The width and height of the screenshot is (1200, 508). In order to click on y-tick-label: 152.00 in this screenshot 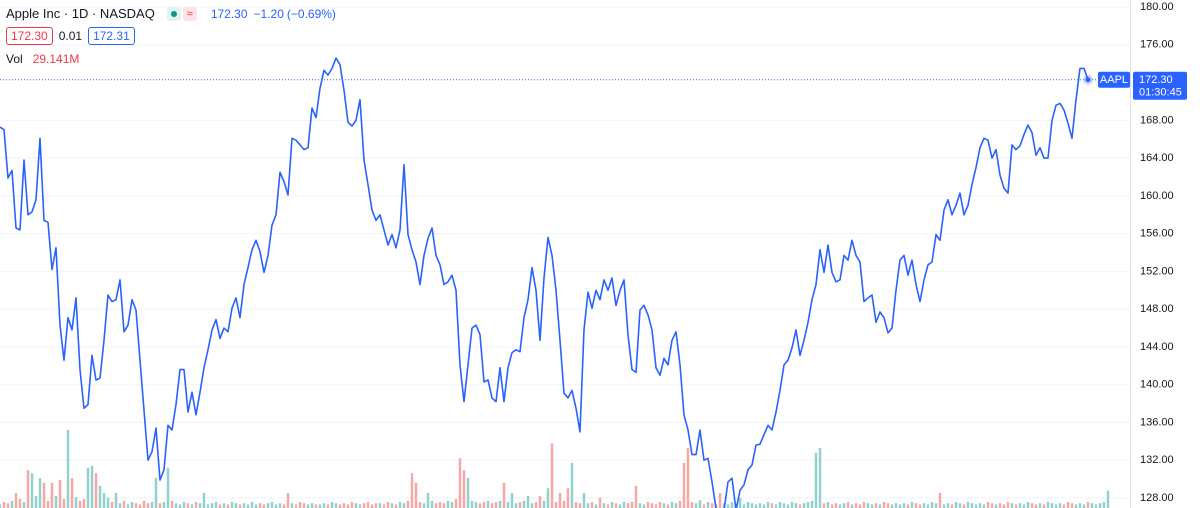, I will do `click(1157, 271)`.